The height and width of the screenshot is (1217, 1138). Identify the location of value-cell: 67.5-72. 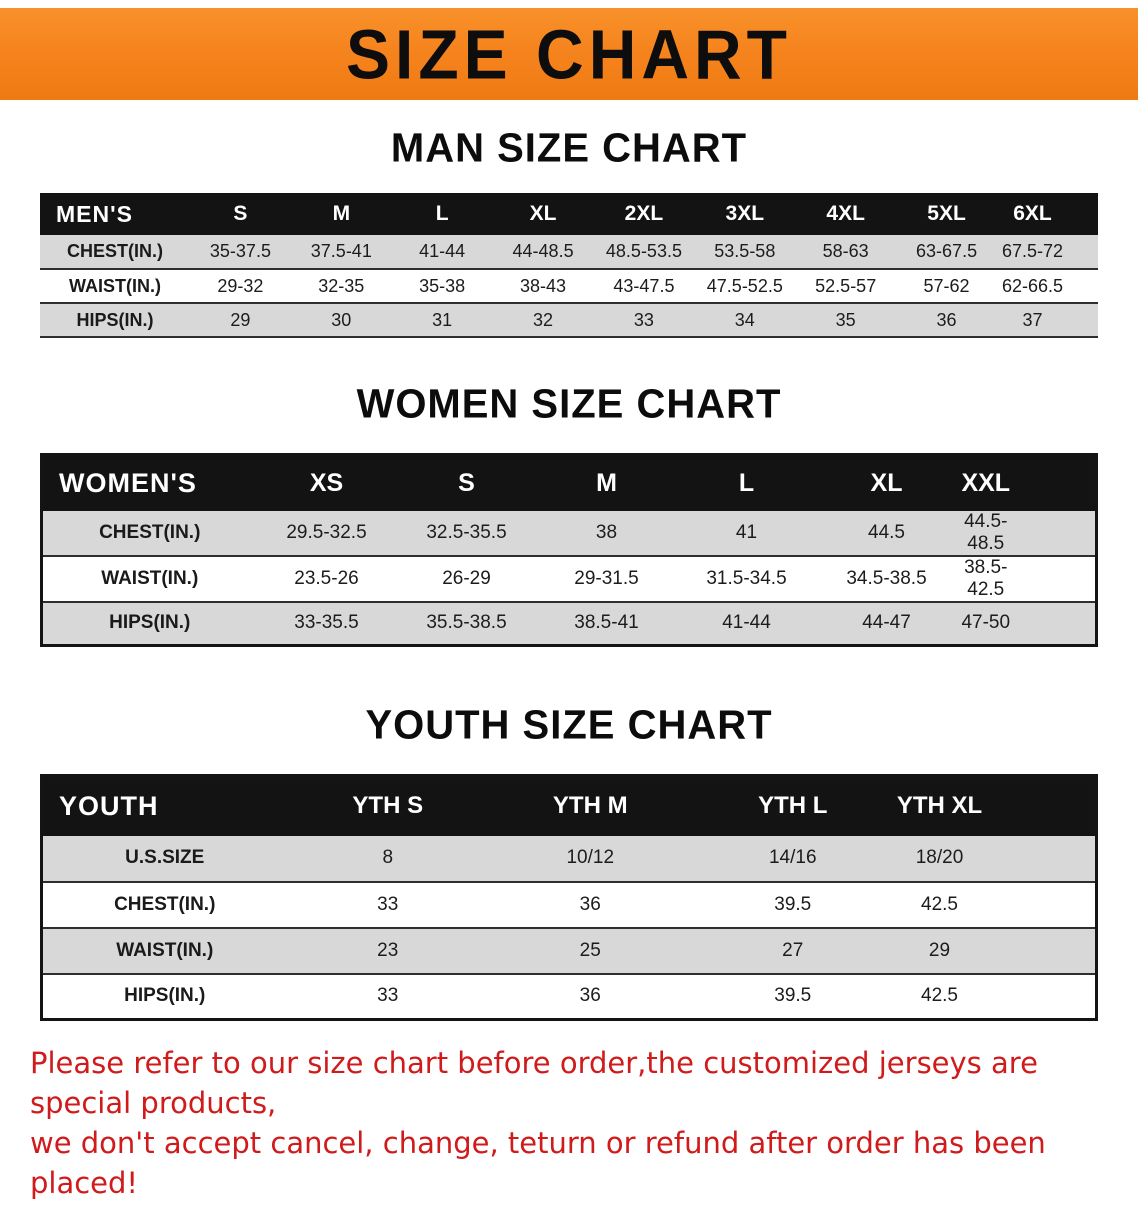
(1047, 252).